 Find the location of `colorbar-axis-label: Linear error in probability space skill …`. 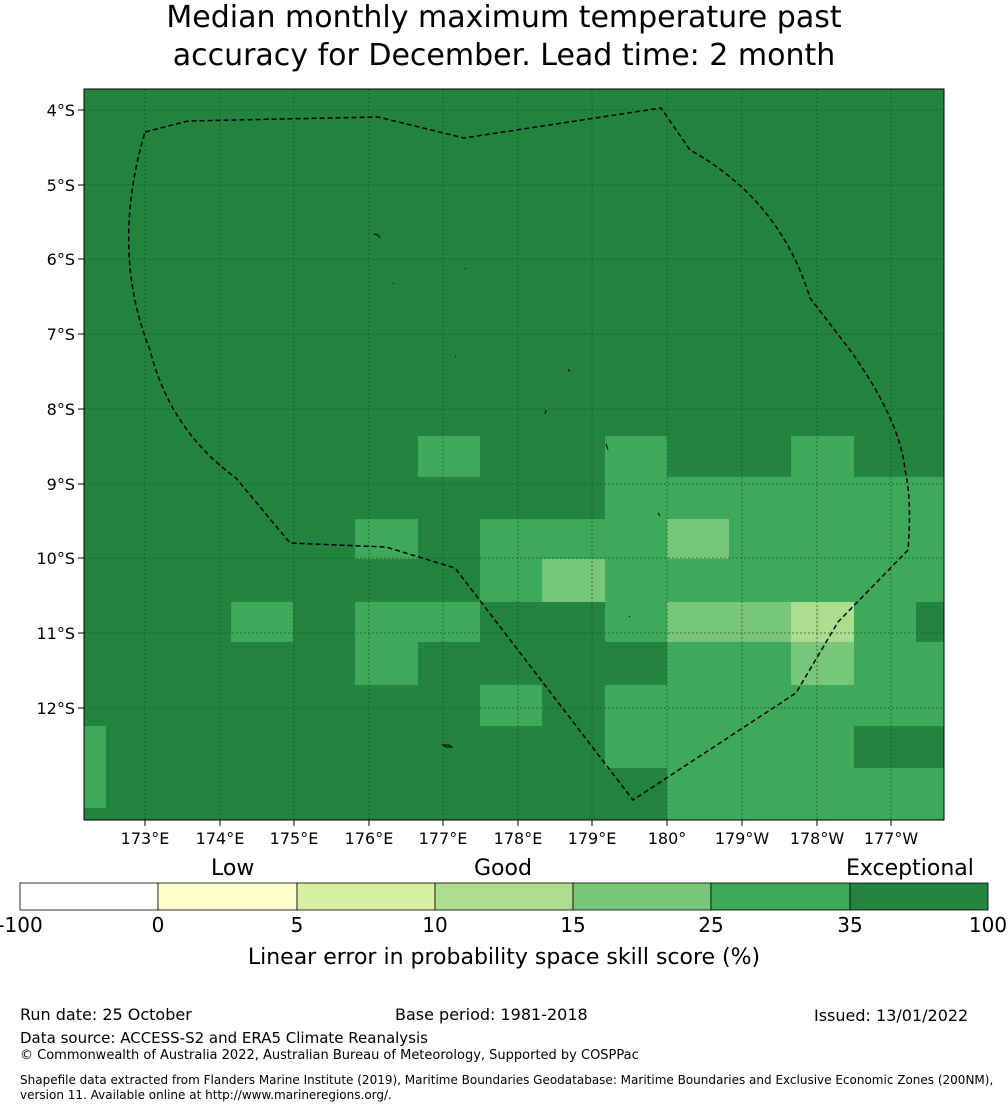

colorbar-axis-label: Linear error in probability space skill … is located at coordinates (504, 957).